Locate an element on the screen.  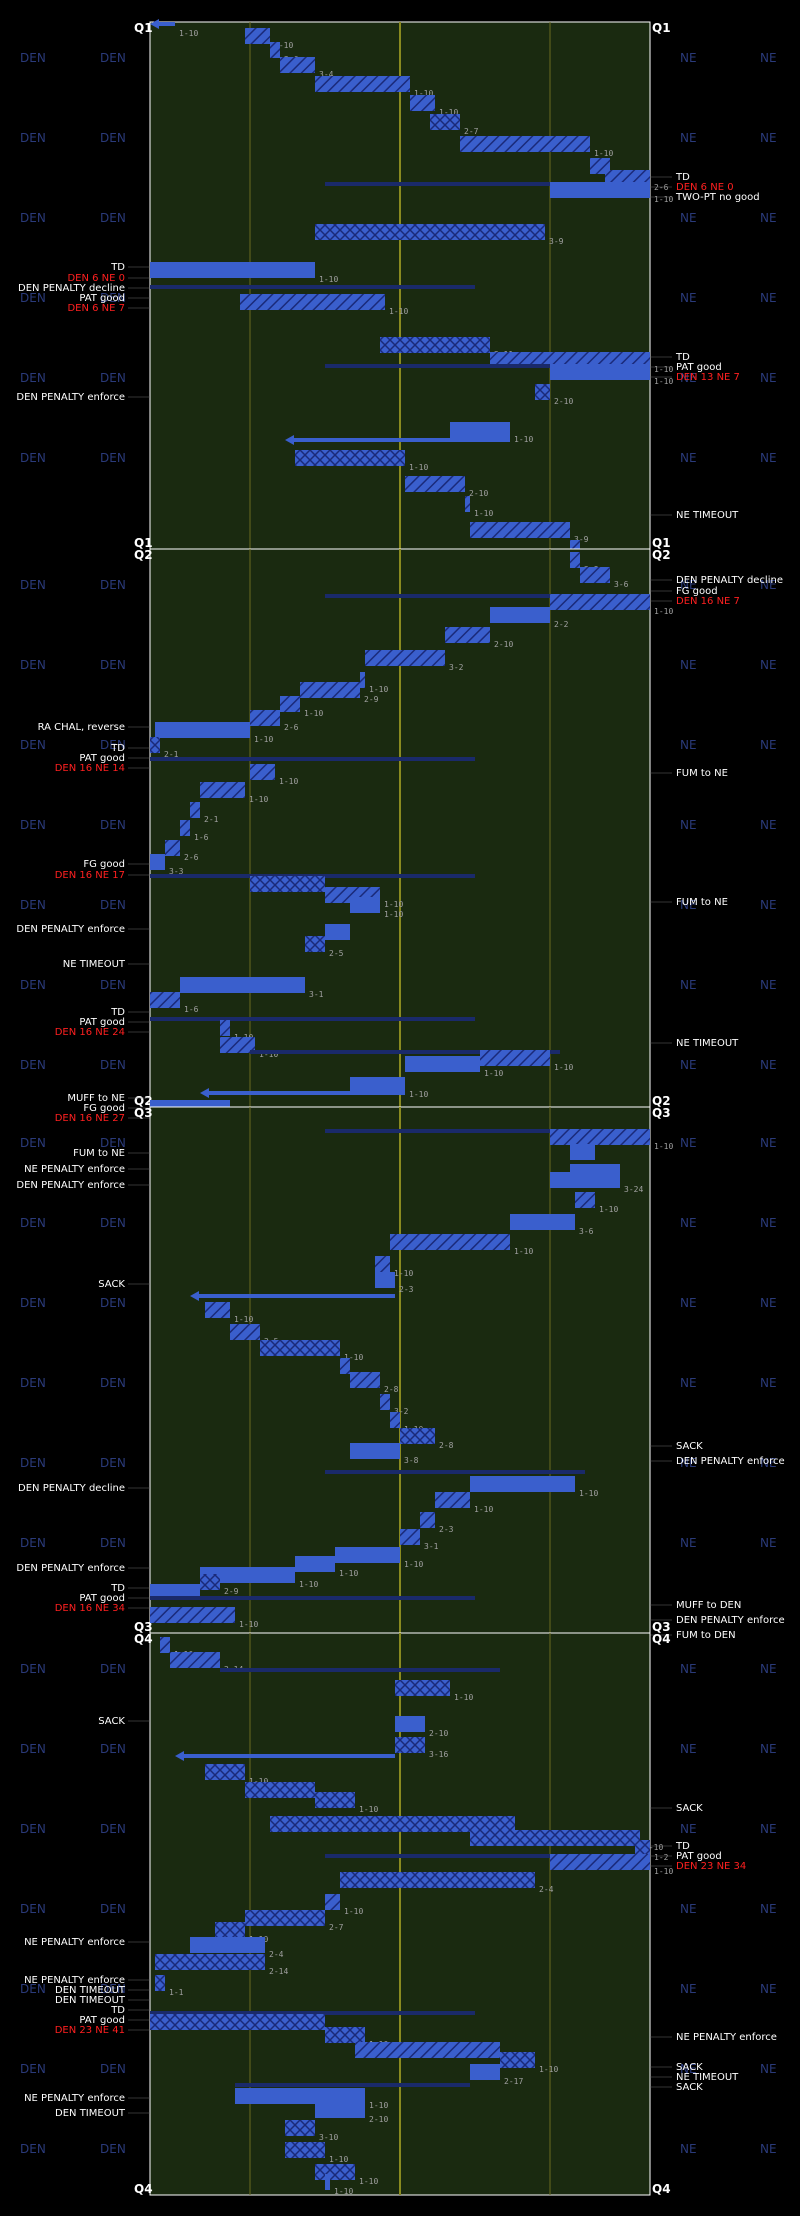
down-distance: 2-17 is located at coordinates (513, 2081).